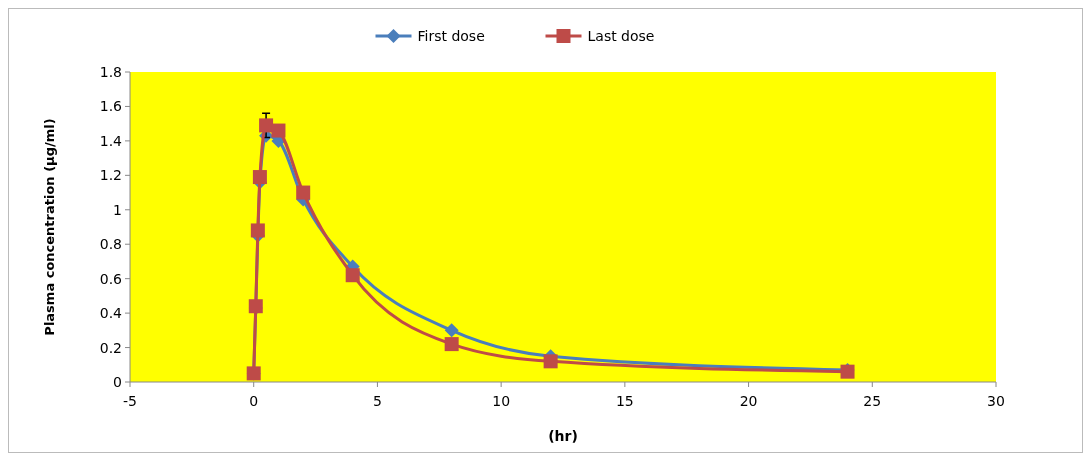 The height and width of the screenshot is (461, 1091). What do you see at coordinates (563, 436) in the screenshot?
I see `x-axis-title: (hr)` at bounding box center [563, 436].